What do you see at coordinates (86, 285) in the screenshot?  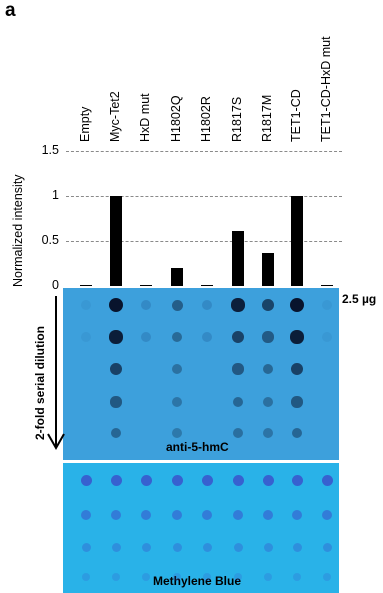 I see `bar-empty` at bounding box center [86, 285].